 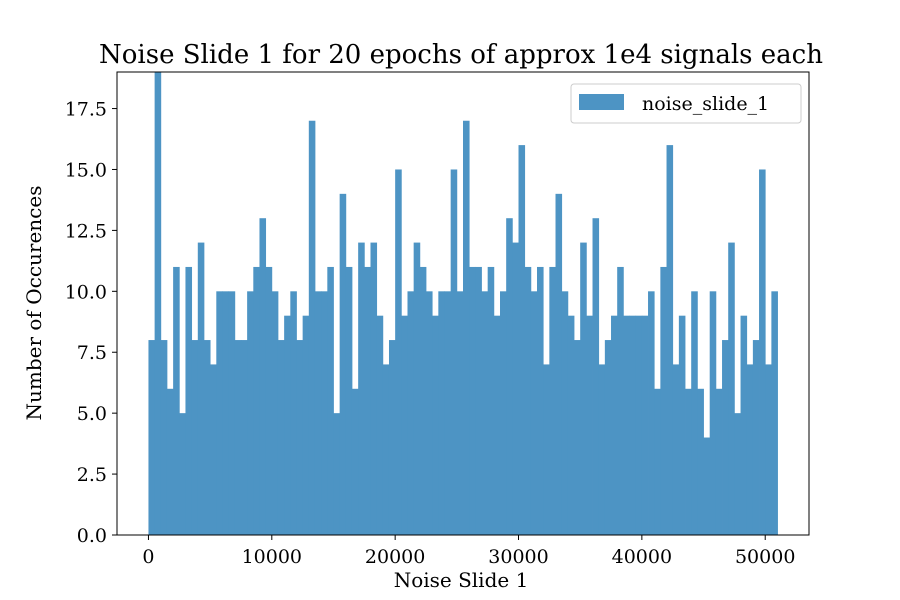 I want to click on y-tick-label: 10.0, so click(x=86, y=292).